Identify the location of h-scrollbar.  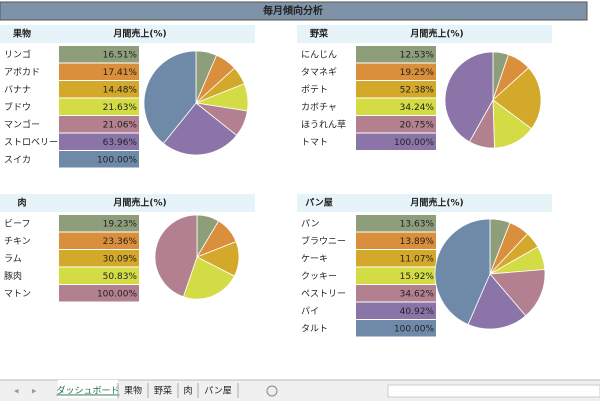
(493, 391).